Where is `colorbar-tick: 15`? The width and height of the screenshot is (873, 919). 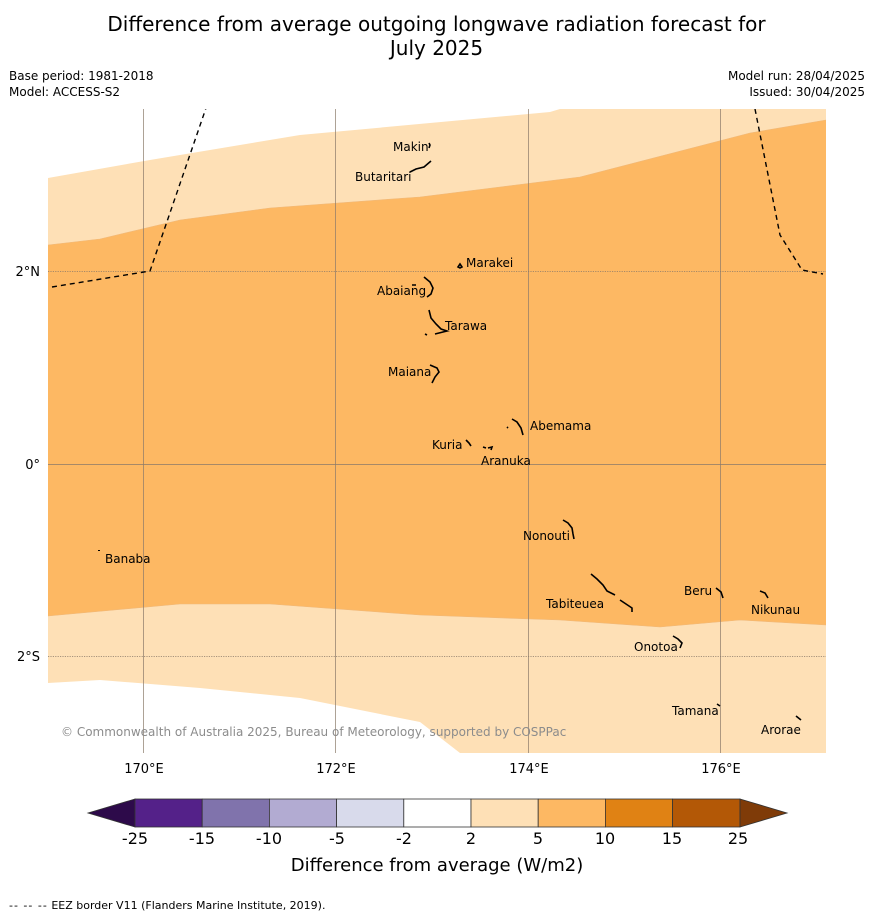
colorbar-tick: 15 is located at coordinates (672, 838).